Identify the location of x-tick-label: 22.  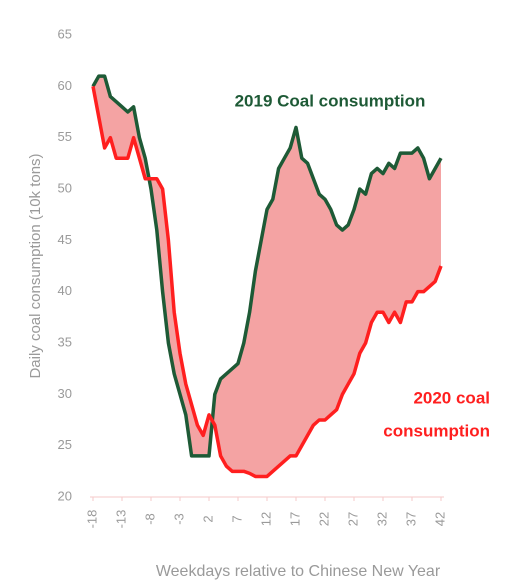
(323, 519).